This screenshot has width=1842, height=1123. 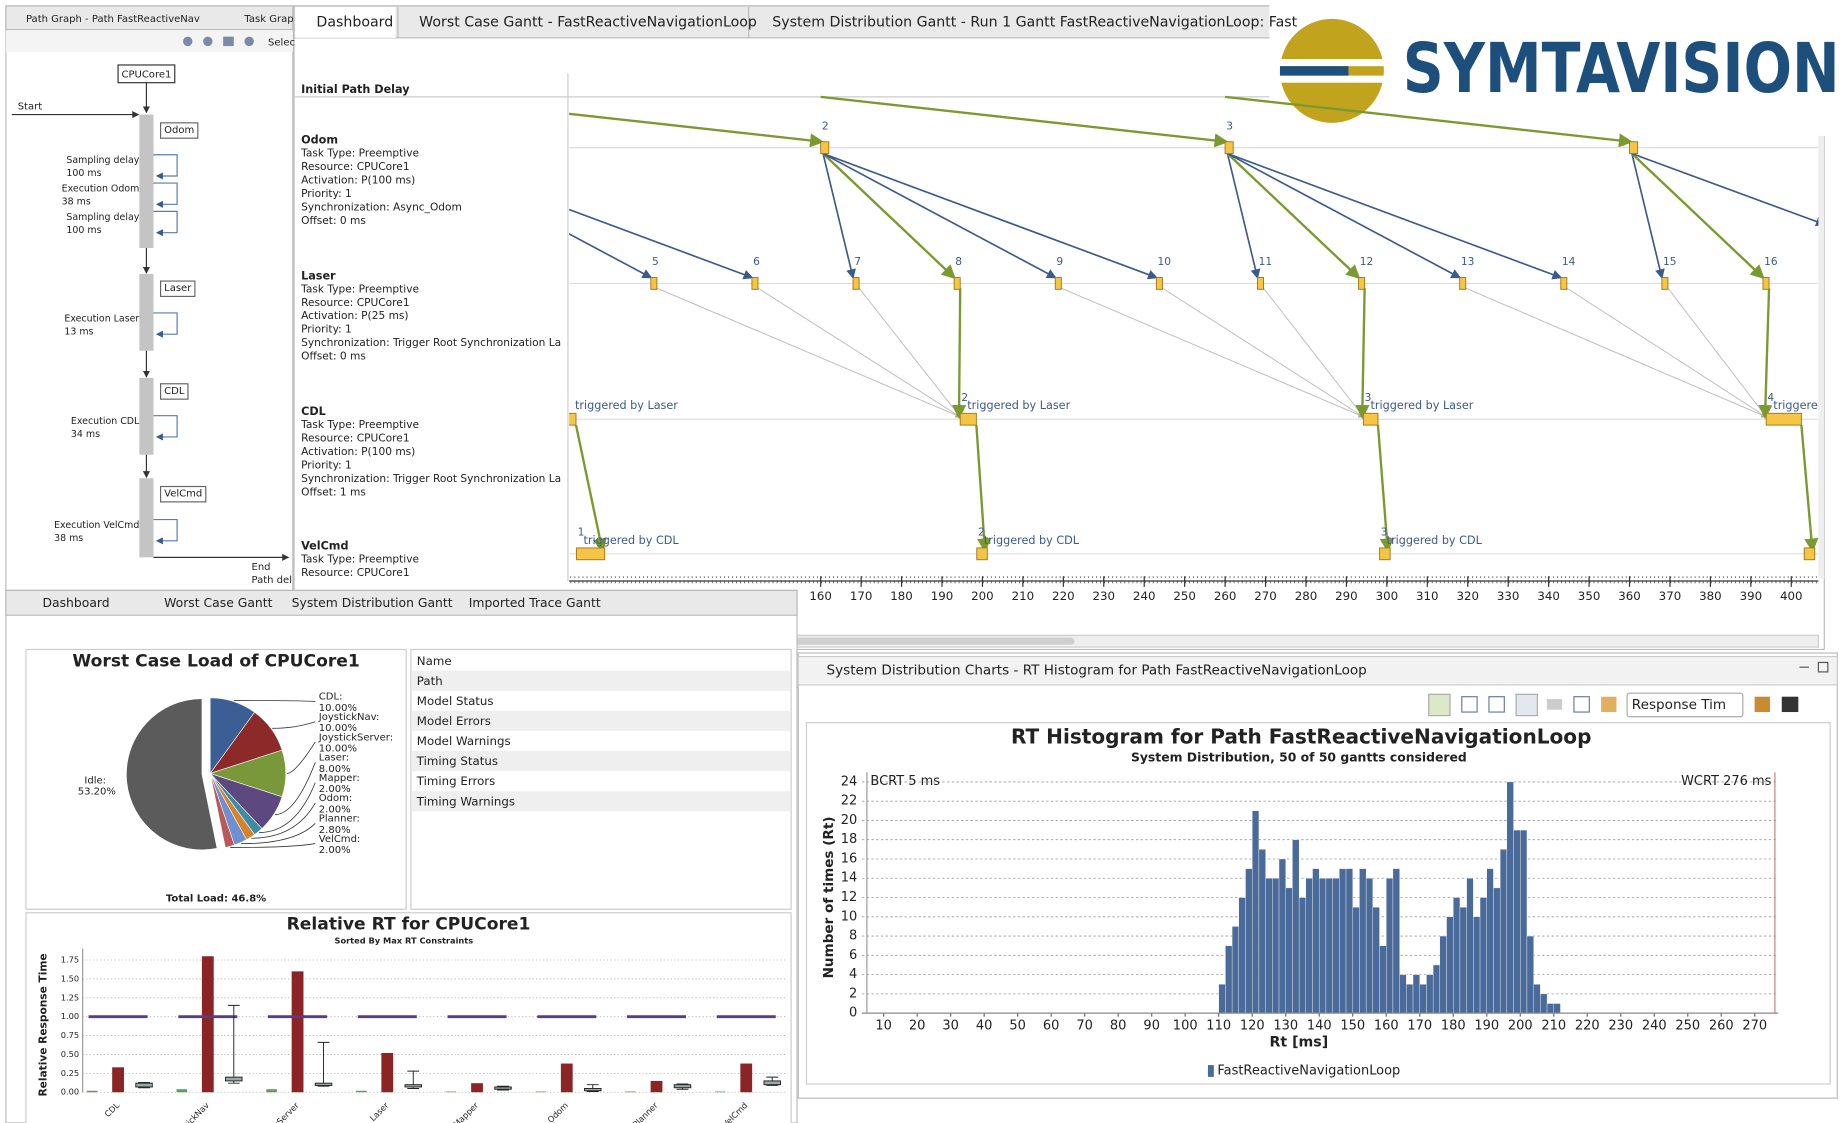 What do you see at coordinates (372, 602) in the screenshot?
I see `tab-label: System Distribution Gantt` at bounding box center [372, 602].